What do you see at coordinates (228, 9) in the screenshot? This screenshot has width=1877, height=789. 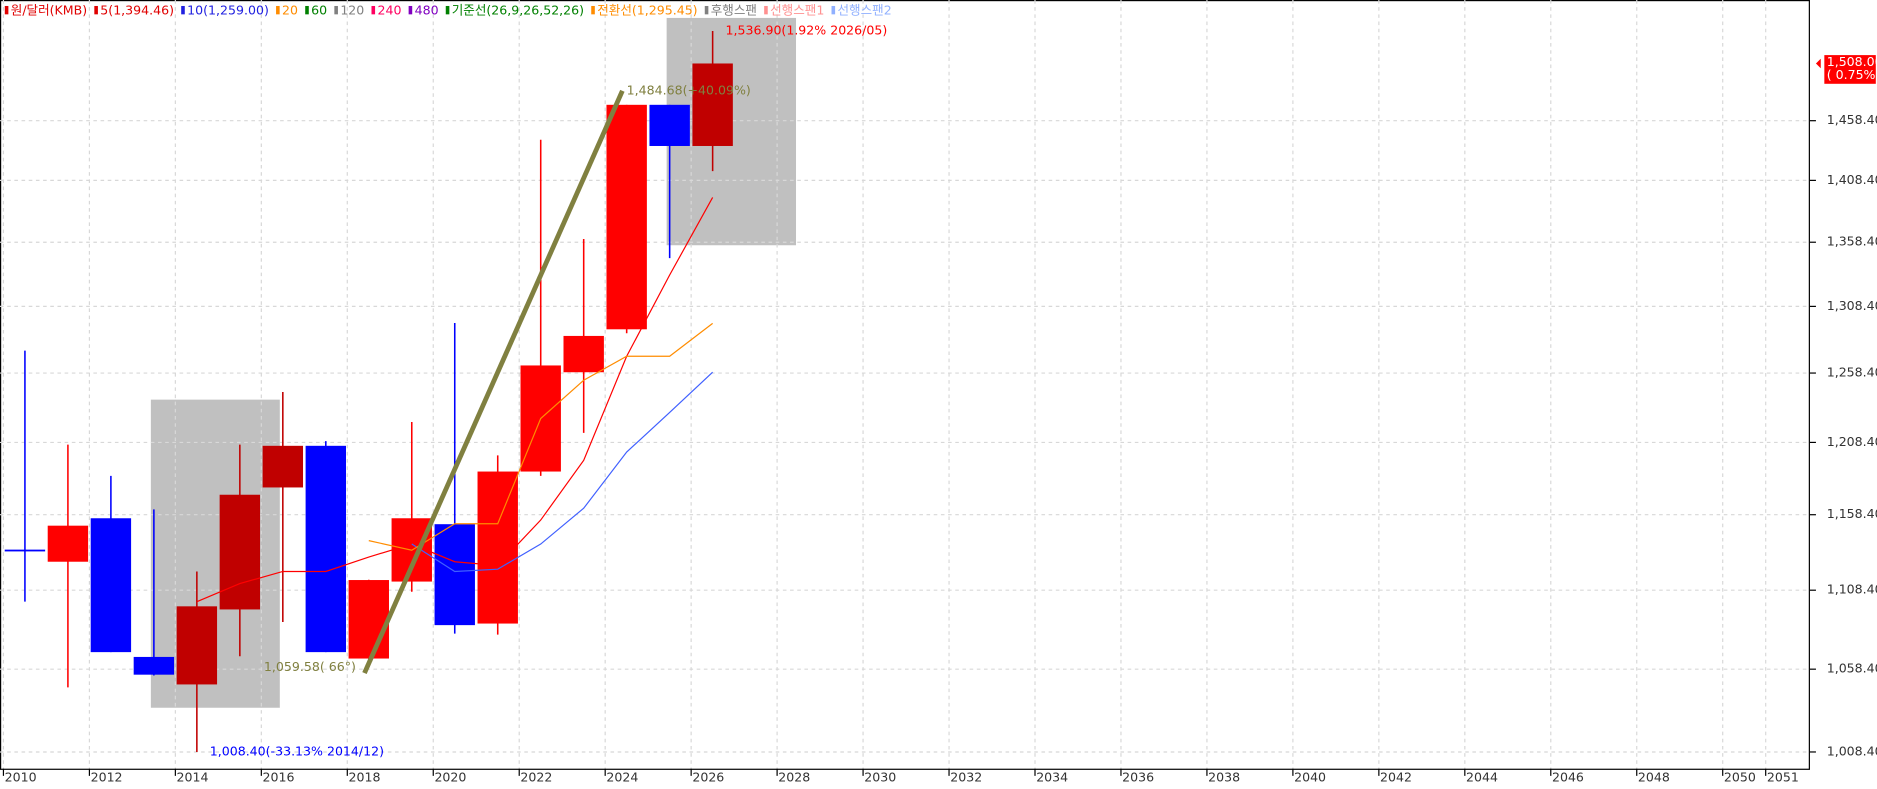 I see `legend-entry: 10(1,259.00)` at bounding box center [228, 9].